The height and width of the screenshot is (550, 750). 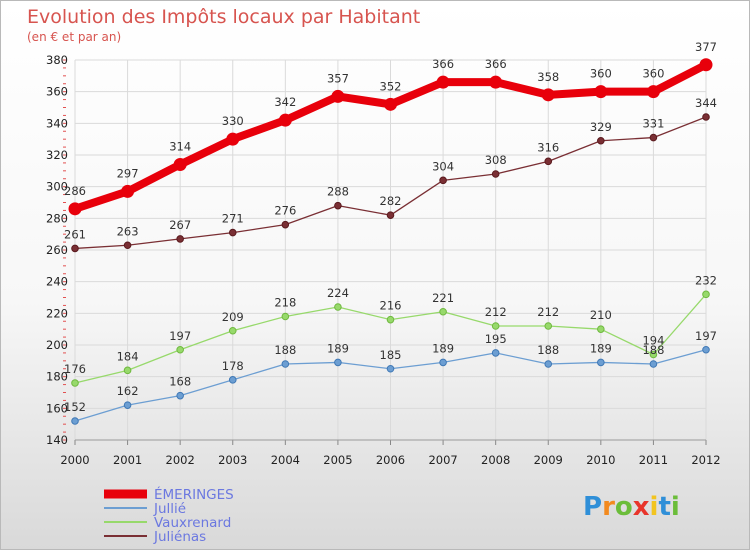 What do you see at coordinates (675, 507) in the screenshot?
I see `brand-letter: i` at bounding box center [675, 507].